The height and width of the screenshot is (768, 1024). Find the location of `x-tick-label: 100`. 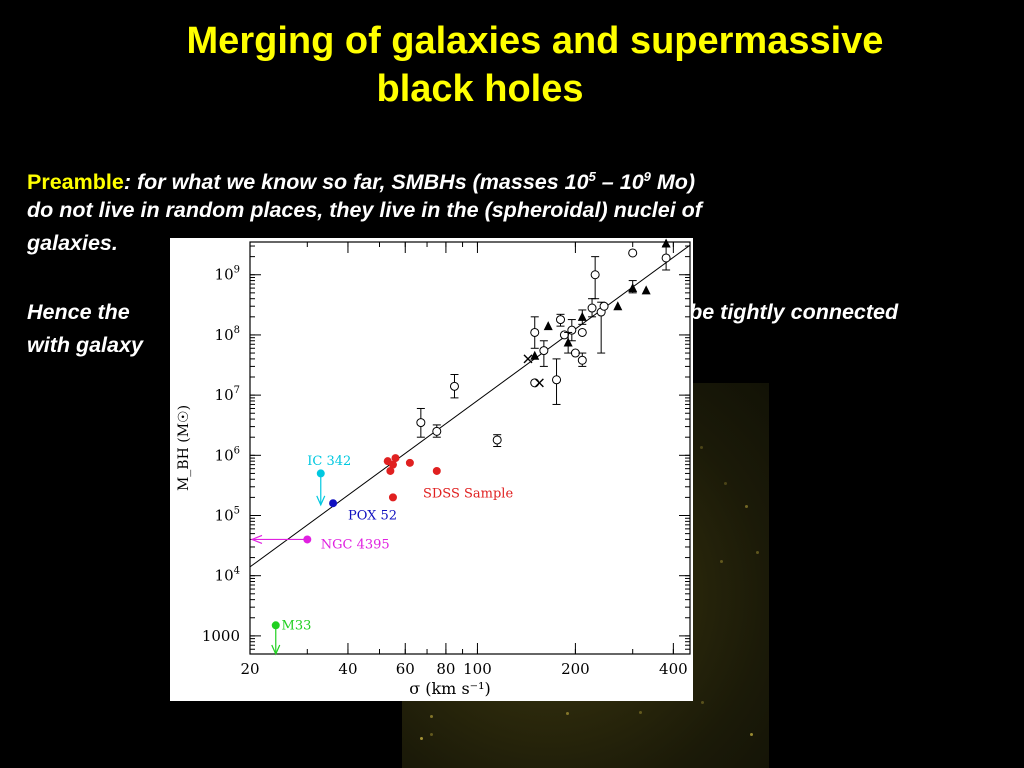

x-tick-label: 100 is located at coordinates (477, 669).